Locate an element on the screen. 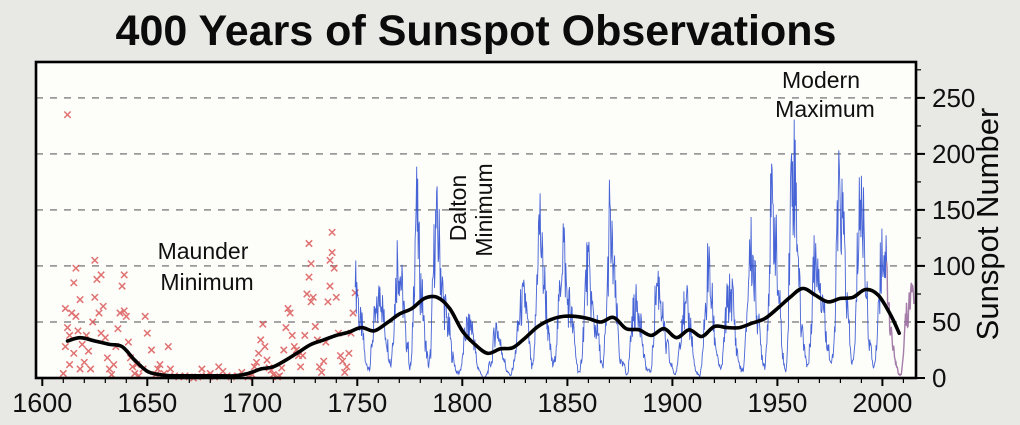 The width and height of the screenshot is (1020, 425). annotation-modern-line2: Maximum is located at coordinates (825, 109).